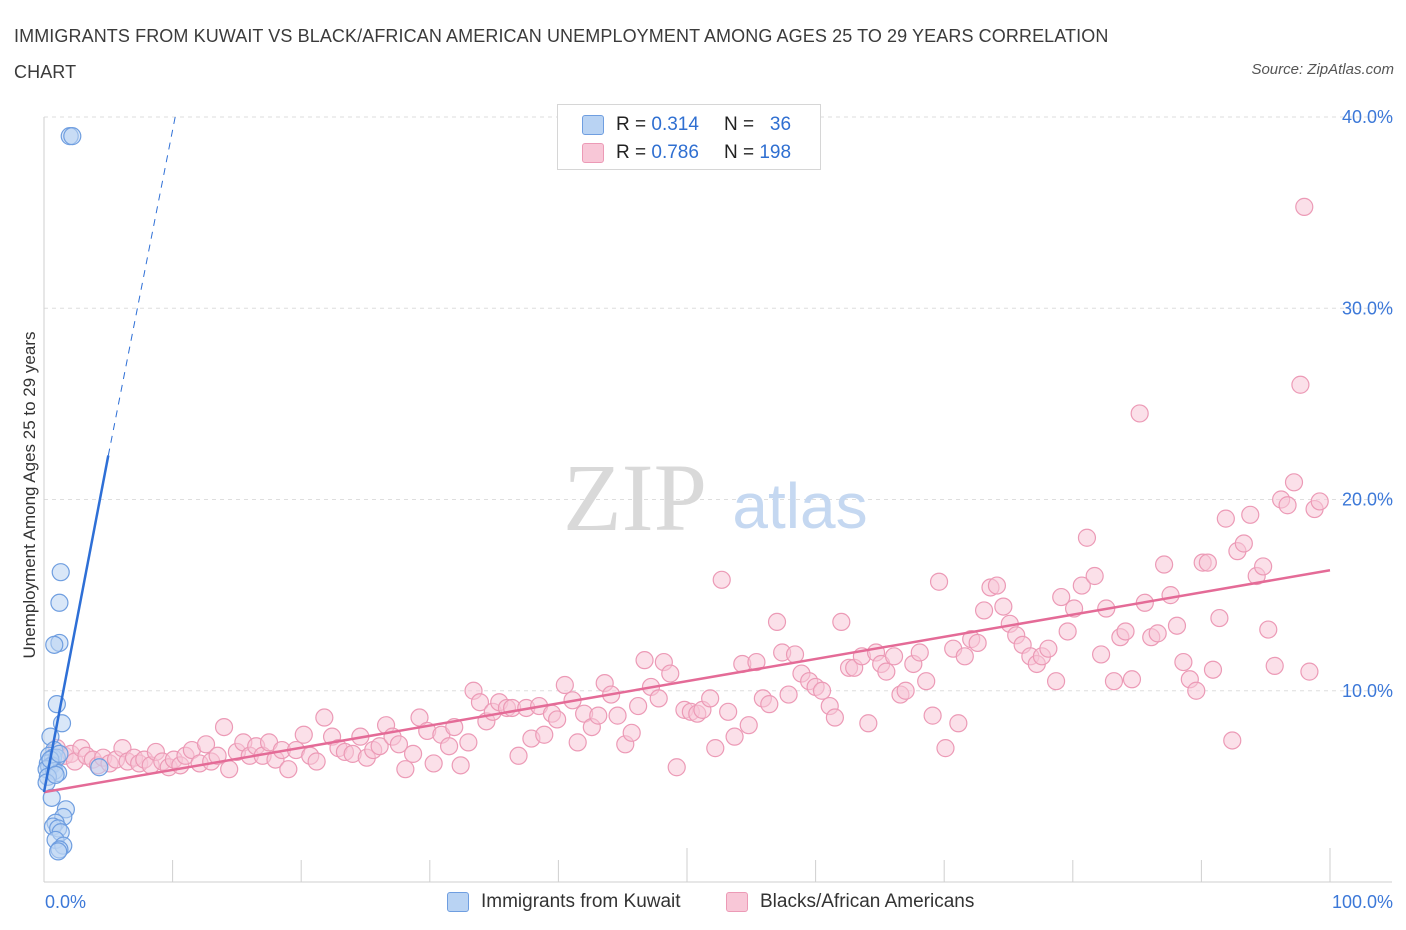  I want to click on zipatlas-watermark: ZIP atlas, so click(715, 497).